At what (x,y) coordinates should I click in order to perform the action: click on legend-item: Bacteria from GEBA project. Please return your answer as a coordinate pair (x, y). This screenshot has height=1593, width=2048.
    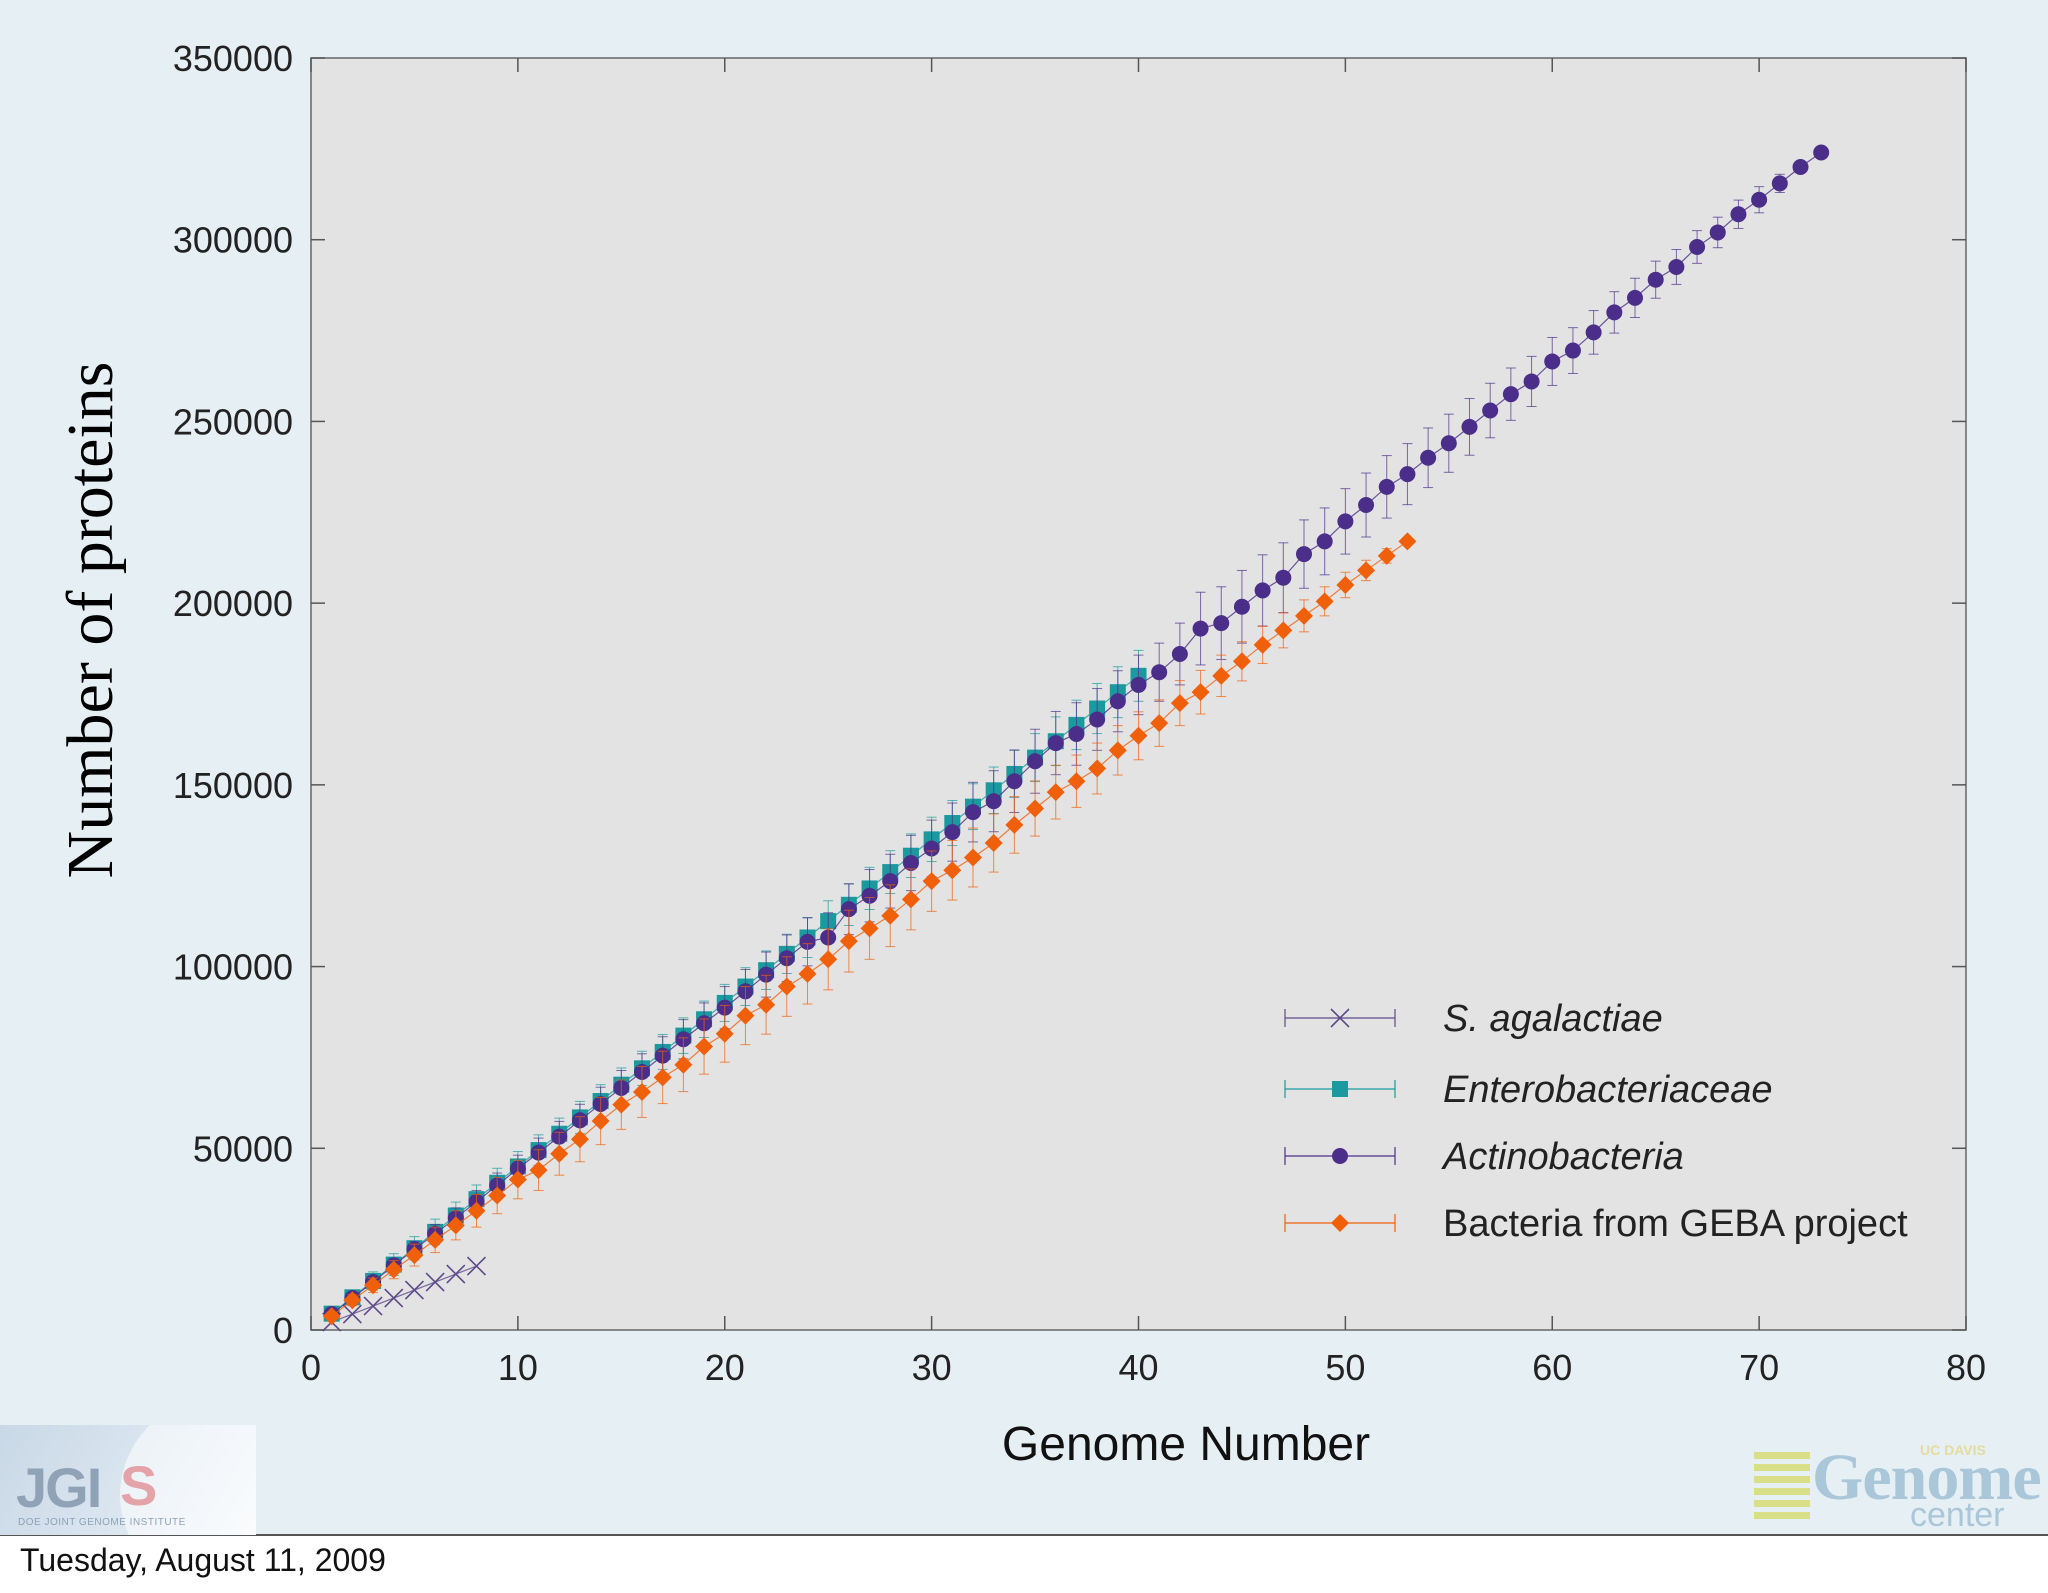
    Looking at the image, I should click on (1596, 1224).